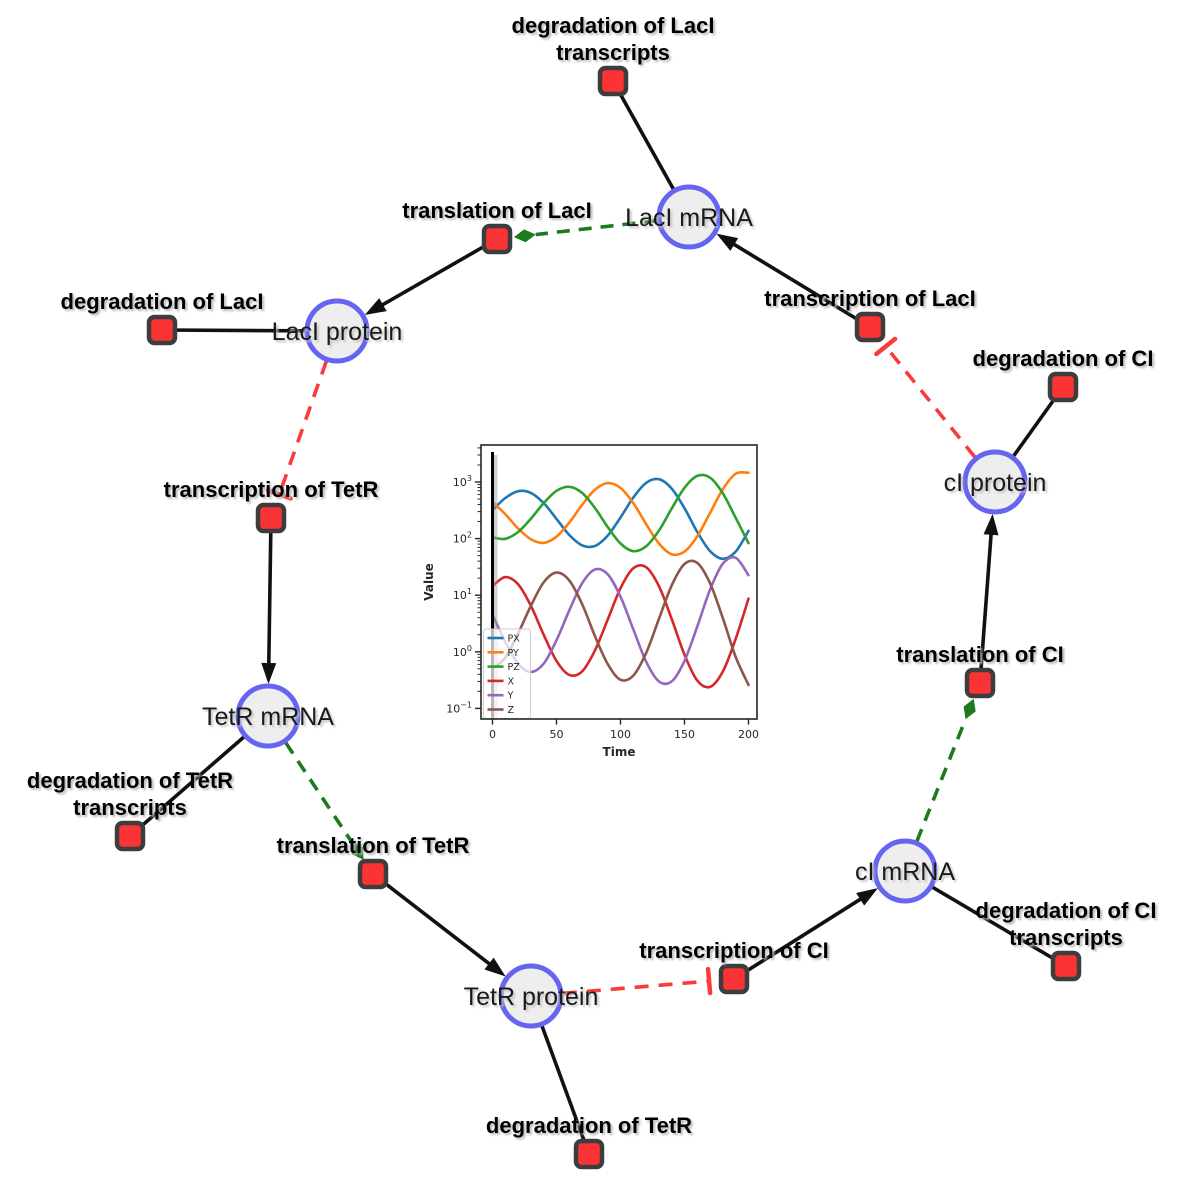 This screenshot has height=1200, width=1189. I want to click on species-label-tetr_protein: TetR protein, so click(531, 997).